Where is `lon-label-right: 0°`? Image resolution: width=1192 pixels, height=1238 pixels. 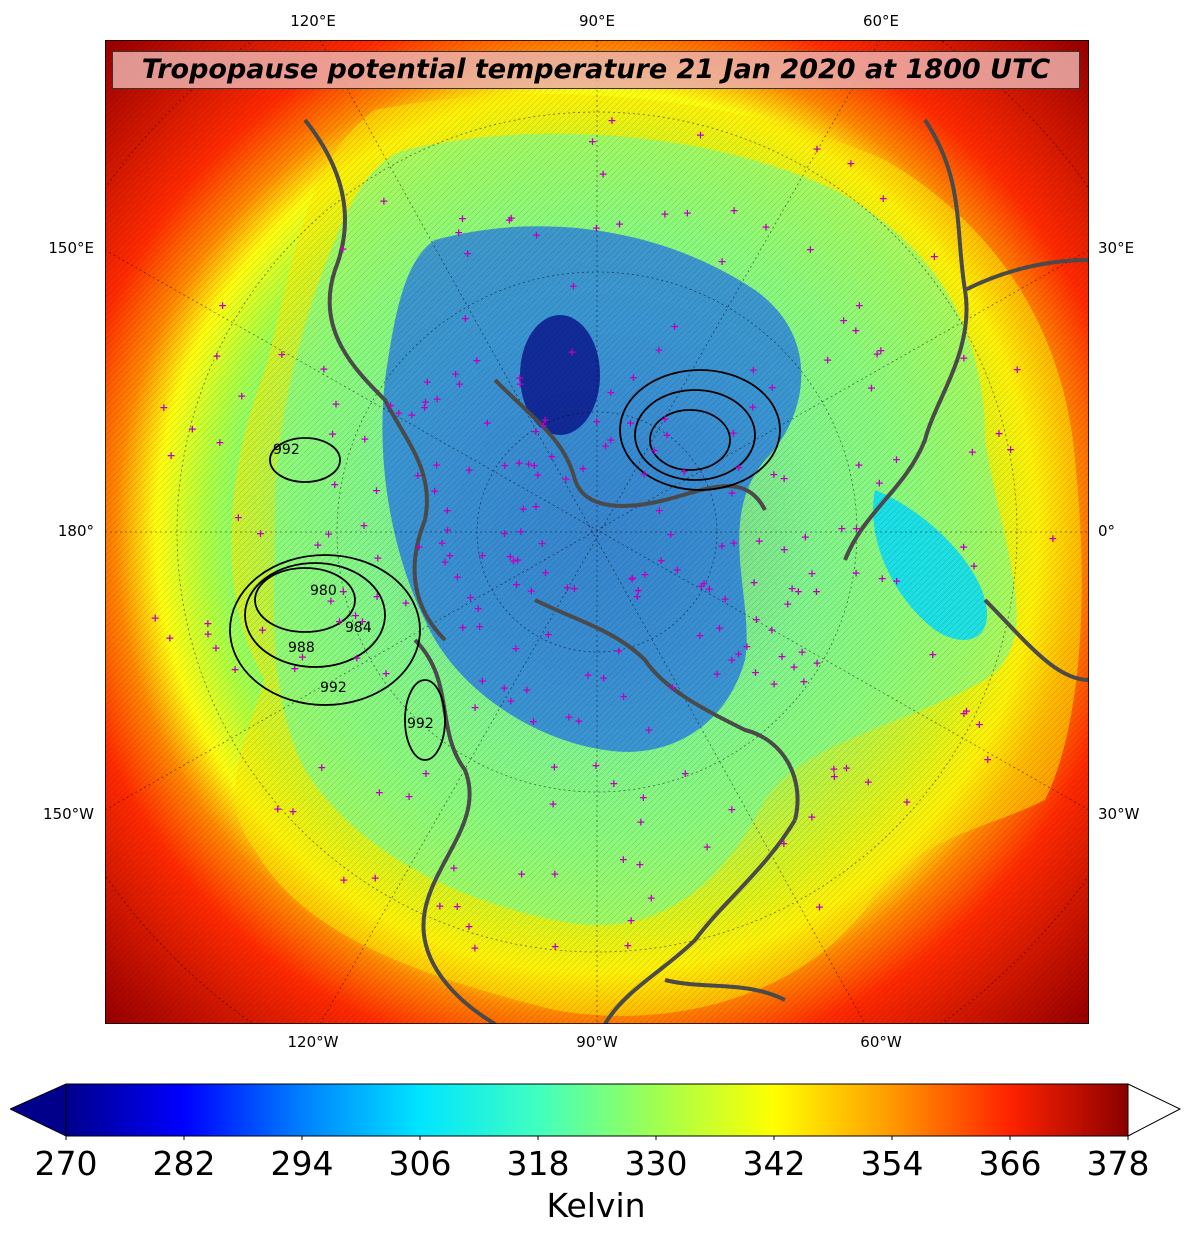 lon-label-right: 0° is located at coordinates (1107, 531).